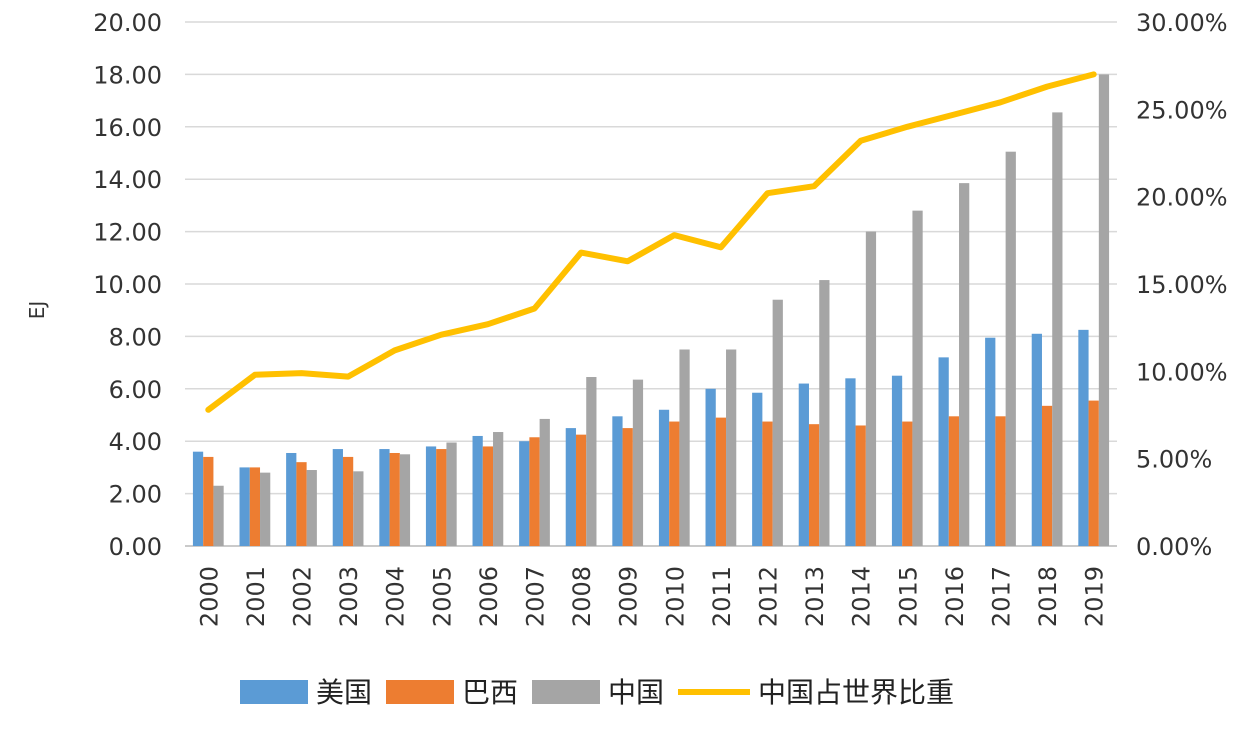  Describe the element at coordinates (37, 310) in the screenshot. I see `left-axis-title: EJ` at that location.